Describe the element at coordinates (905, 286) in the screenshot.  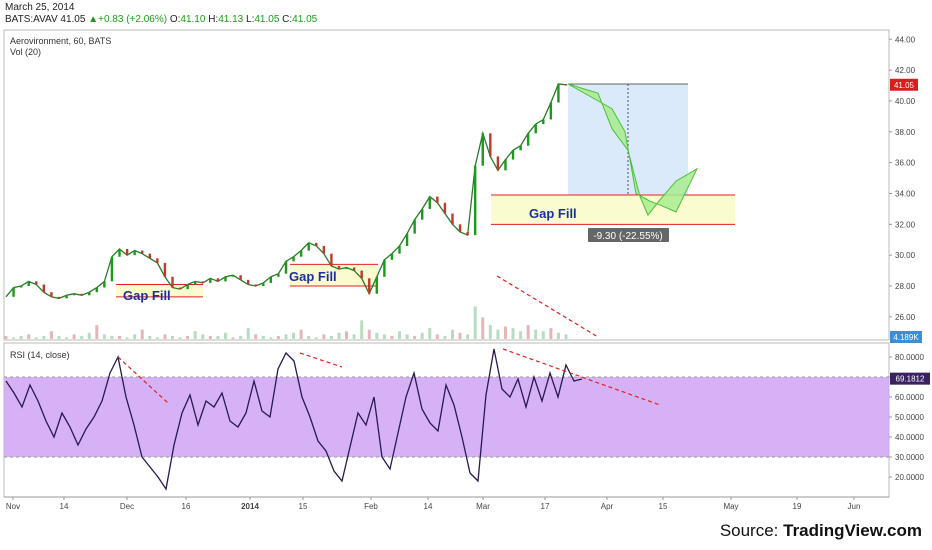
I see `price-tick-label: 28.00` at that location.